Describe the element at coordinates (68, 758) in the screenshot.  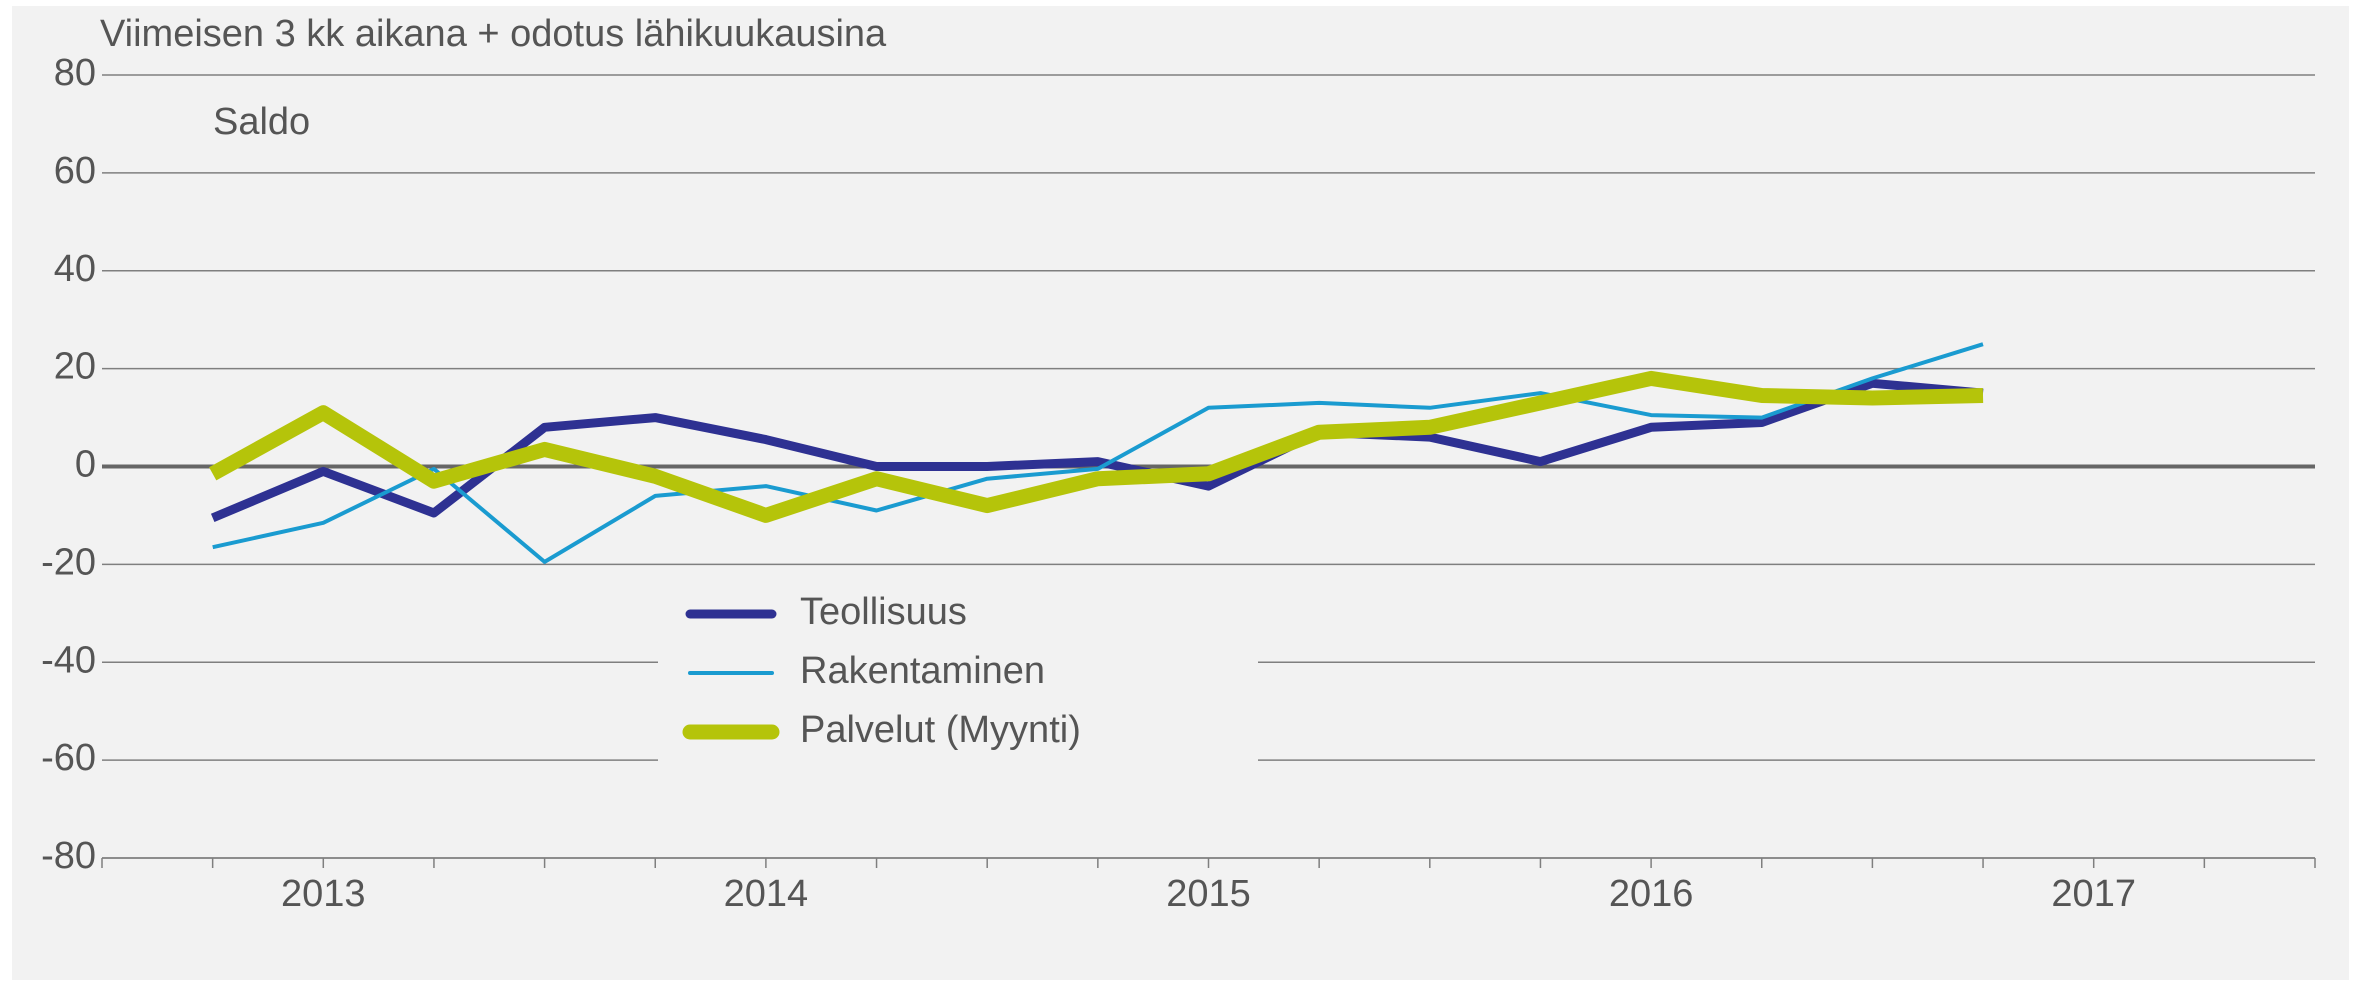
I see `y-tick-label: -60` at that location.